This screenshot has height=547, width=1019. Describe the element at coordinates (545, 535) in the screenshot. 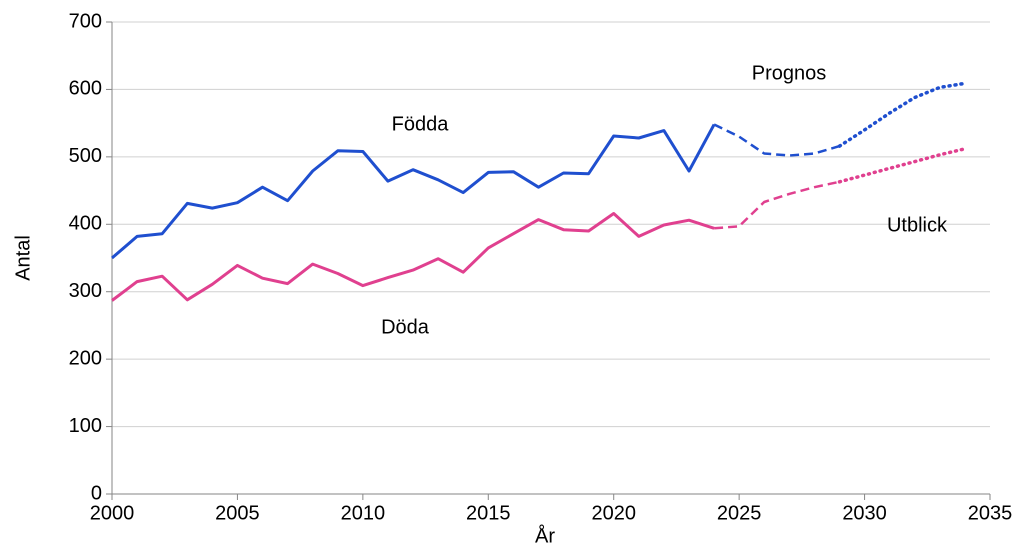

I see `x-axis-label: År` at that location.